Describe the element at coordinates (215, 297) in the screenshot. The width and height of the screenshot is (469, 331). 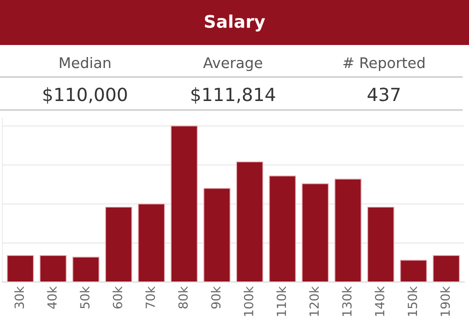
I see `x-tick-label: 90k` at that location.